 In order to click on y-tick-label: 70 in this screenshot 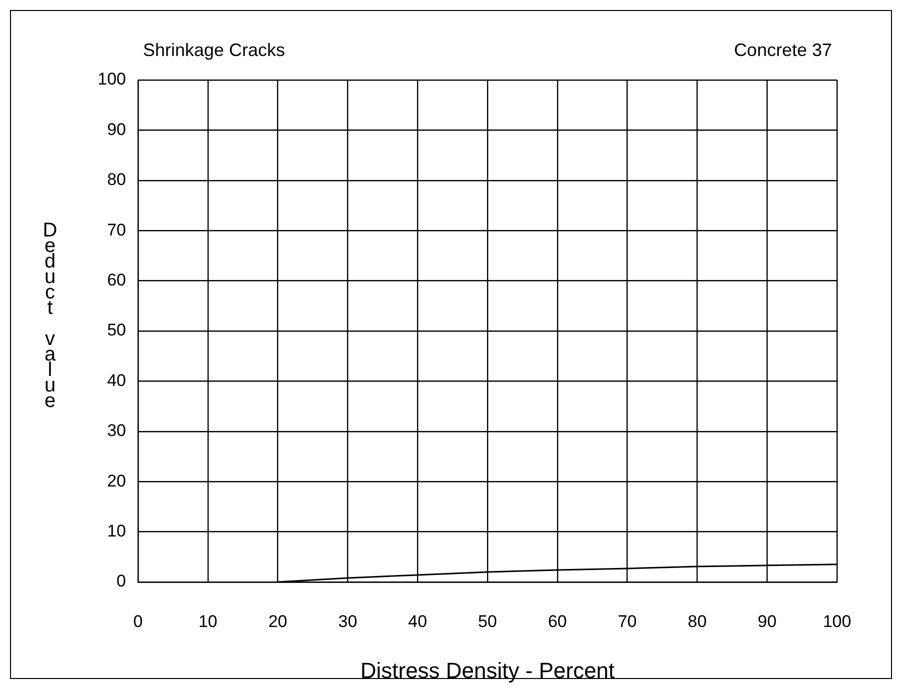, I will do `click(116, 230)`.